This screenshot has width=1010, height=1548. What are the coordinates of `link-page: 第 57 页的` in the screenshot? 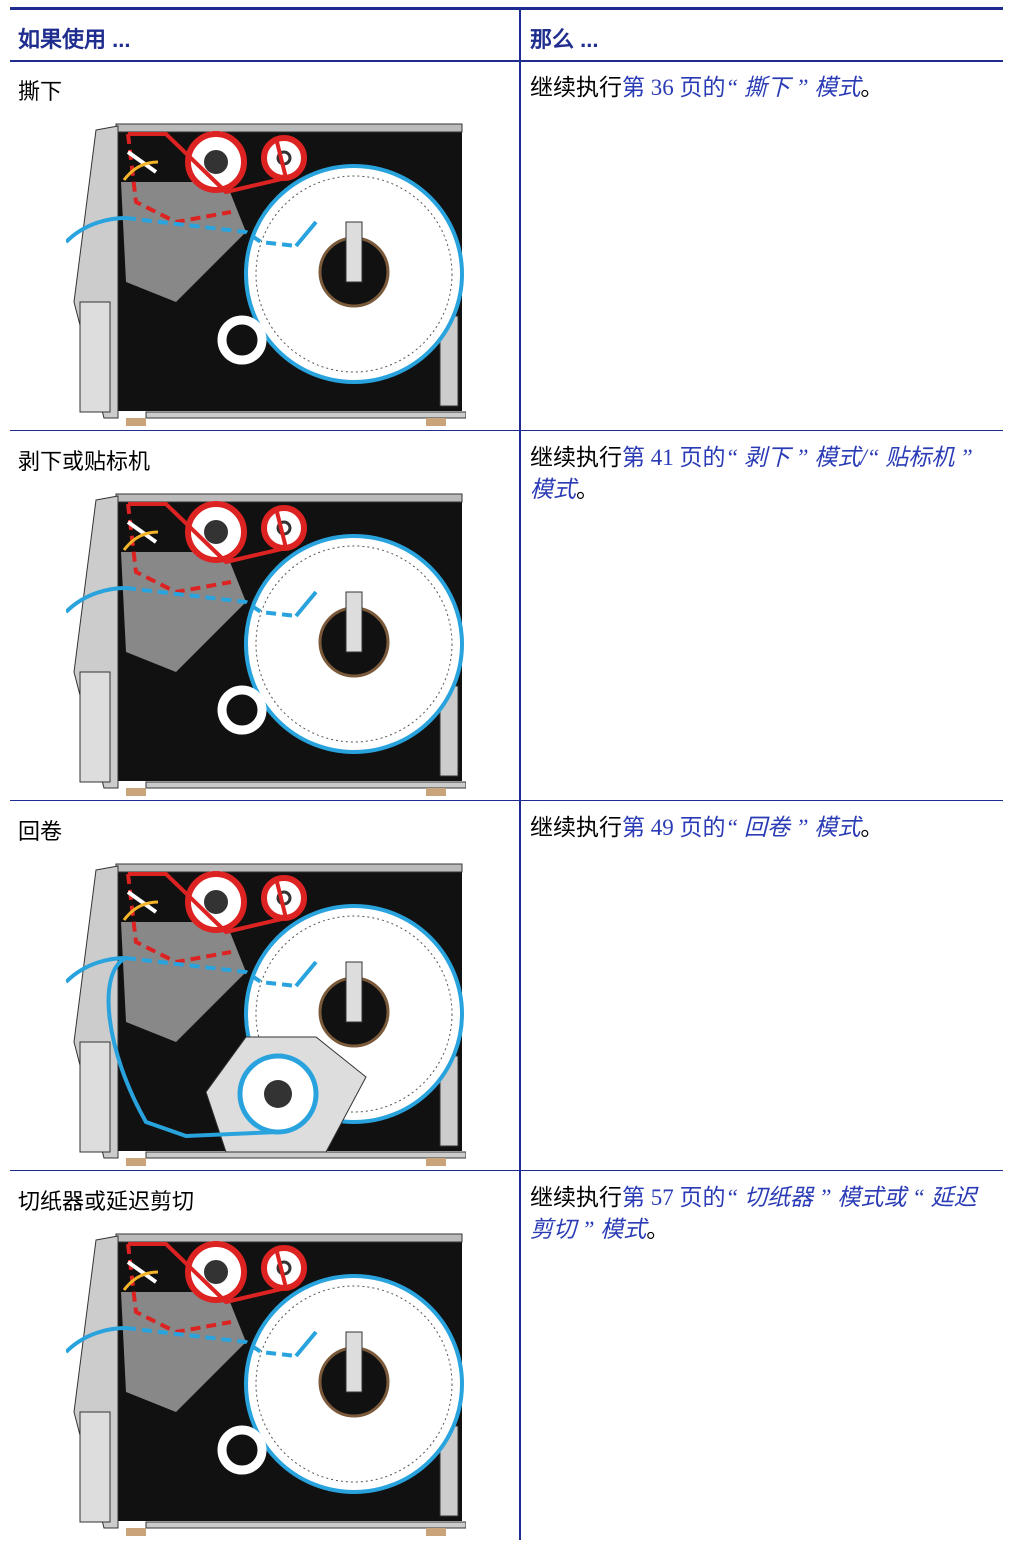 It's located at (674, 1197).